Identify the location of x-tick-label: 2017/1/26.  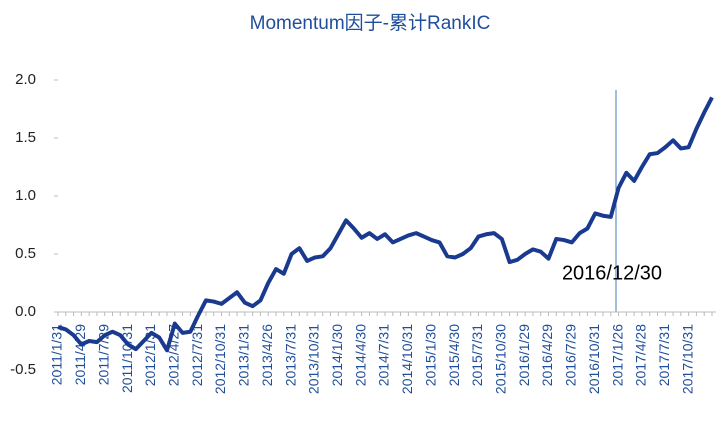
(617, 355).